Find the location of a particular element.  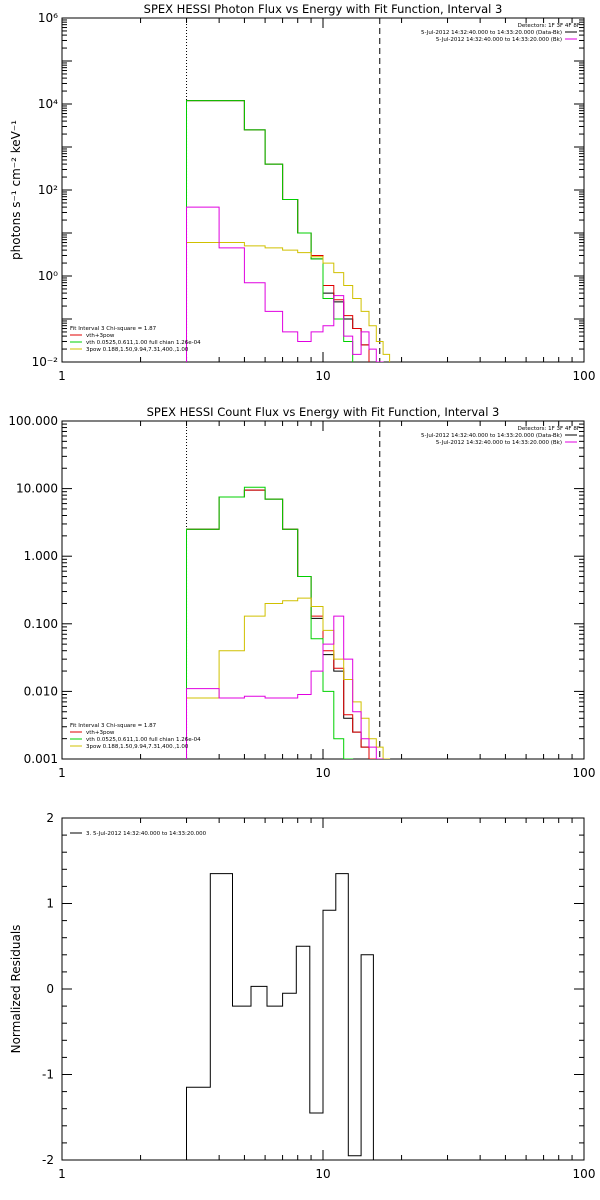

y-axis-label: photons s⁻¹ cm⁻² keV⁻¹ is located at coordinates (16, 190).